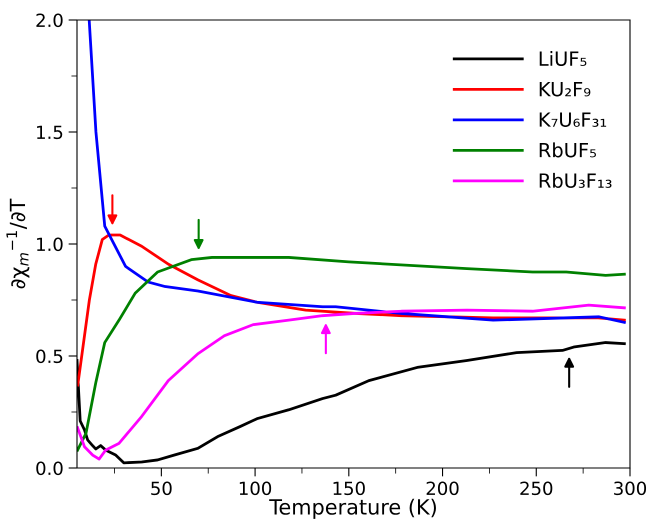 Image resolution: width=650 pixels, height=523 pixels. What do you see at coordinates (536, 489) in the screenshot?
I see `x-tick-label: 250` at bounding box center [536, 489].